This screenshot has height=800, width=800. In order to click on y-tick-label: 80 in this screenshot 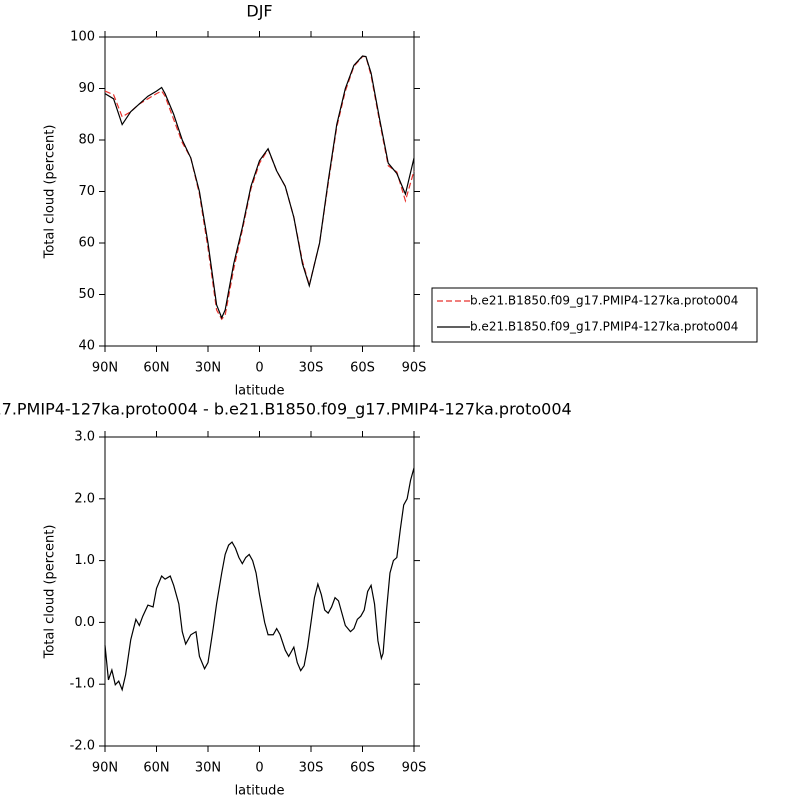, I will do `click(86, 140)`.